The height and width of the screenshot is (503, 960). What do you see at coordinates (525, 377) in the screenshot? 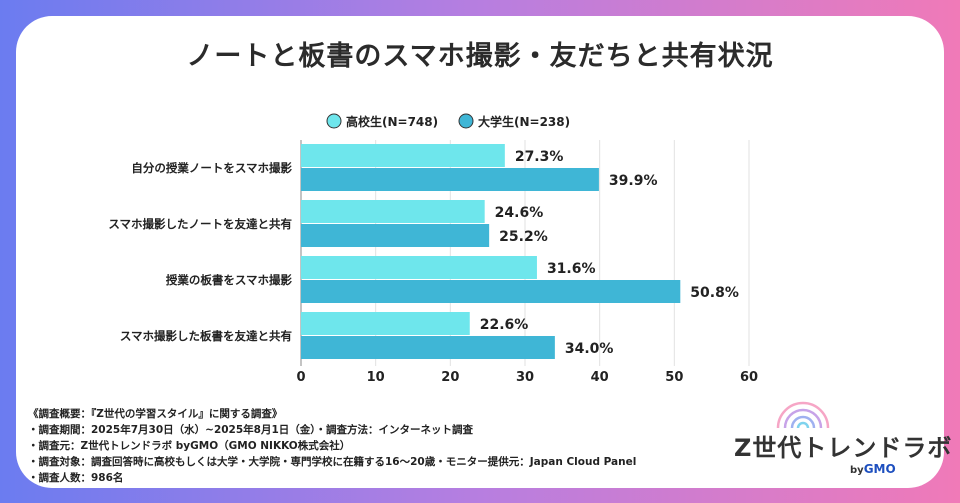
I see `x-tick-label: 30` at bounding box center [525, 377].